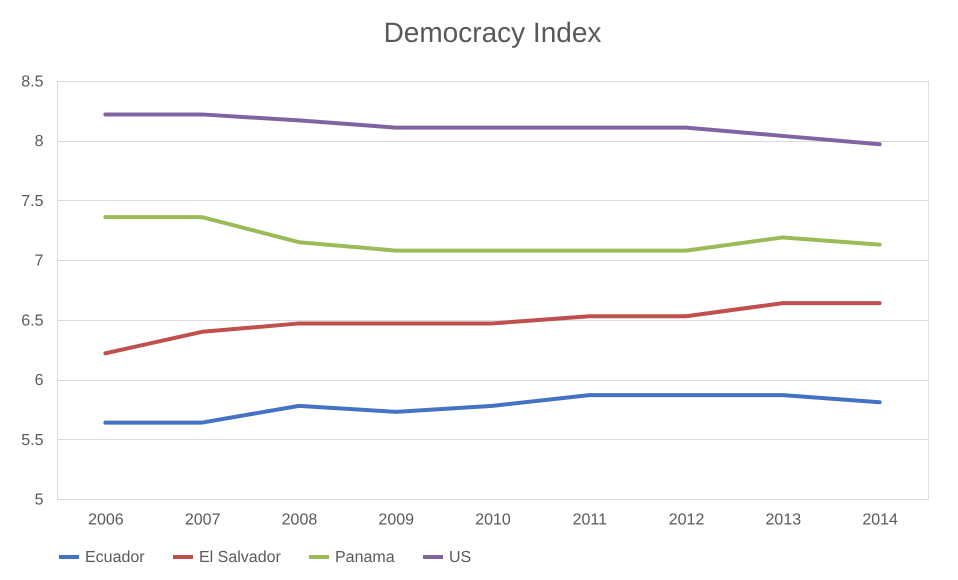 The image size is (958, 580). I want to click on x-tick-label: 2006, so click(106, 520).